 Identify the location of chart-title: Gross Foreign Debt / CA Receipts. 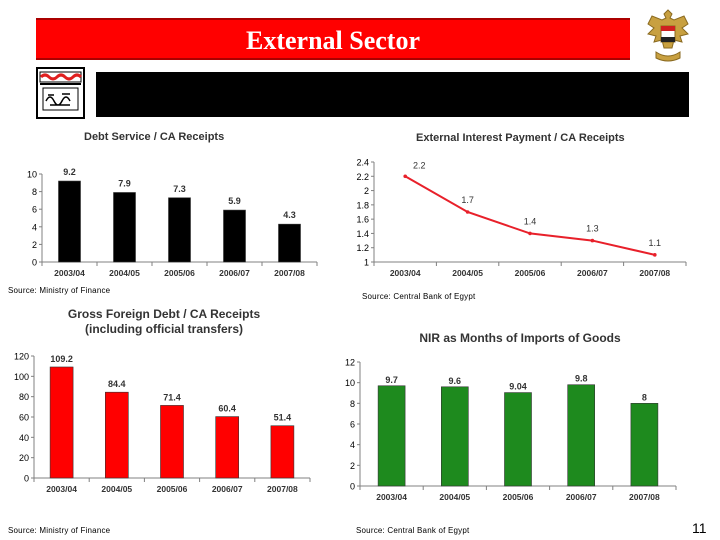
(164, 314).